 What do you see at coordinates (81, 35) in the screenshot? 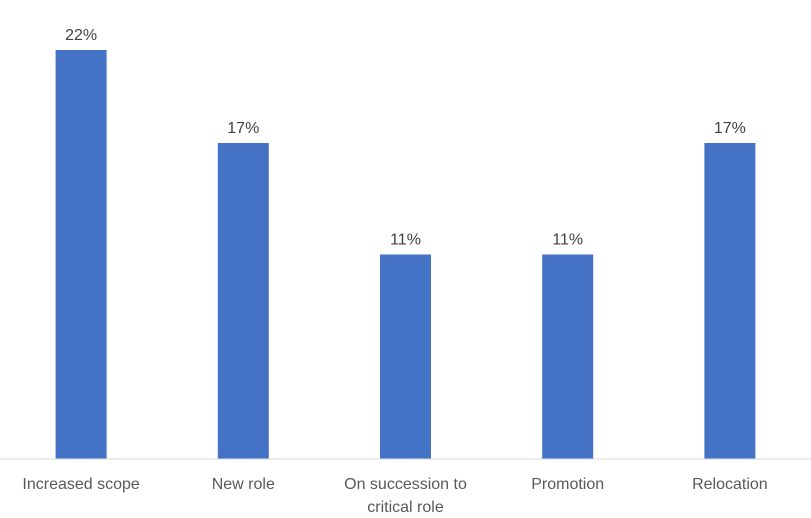
I see `data-label-0: 22%` at bounding box center [81, 35].